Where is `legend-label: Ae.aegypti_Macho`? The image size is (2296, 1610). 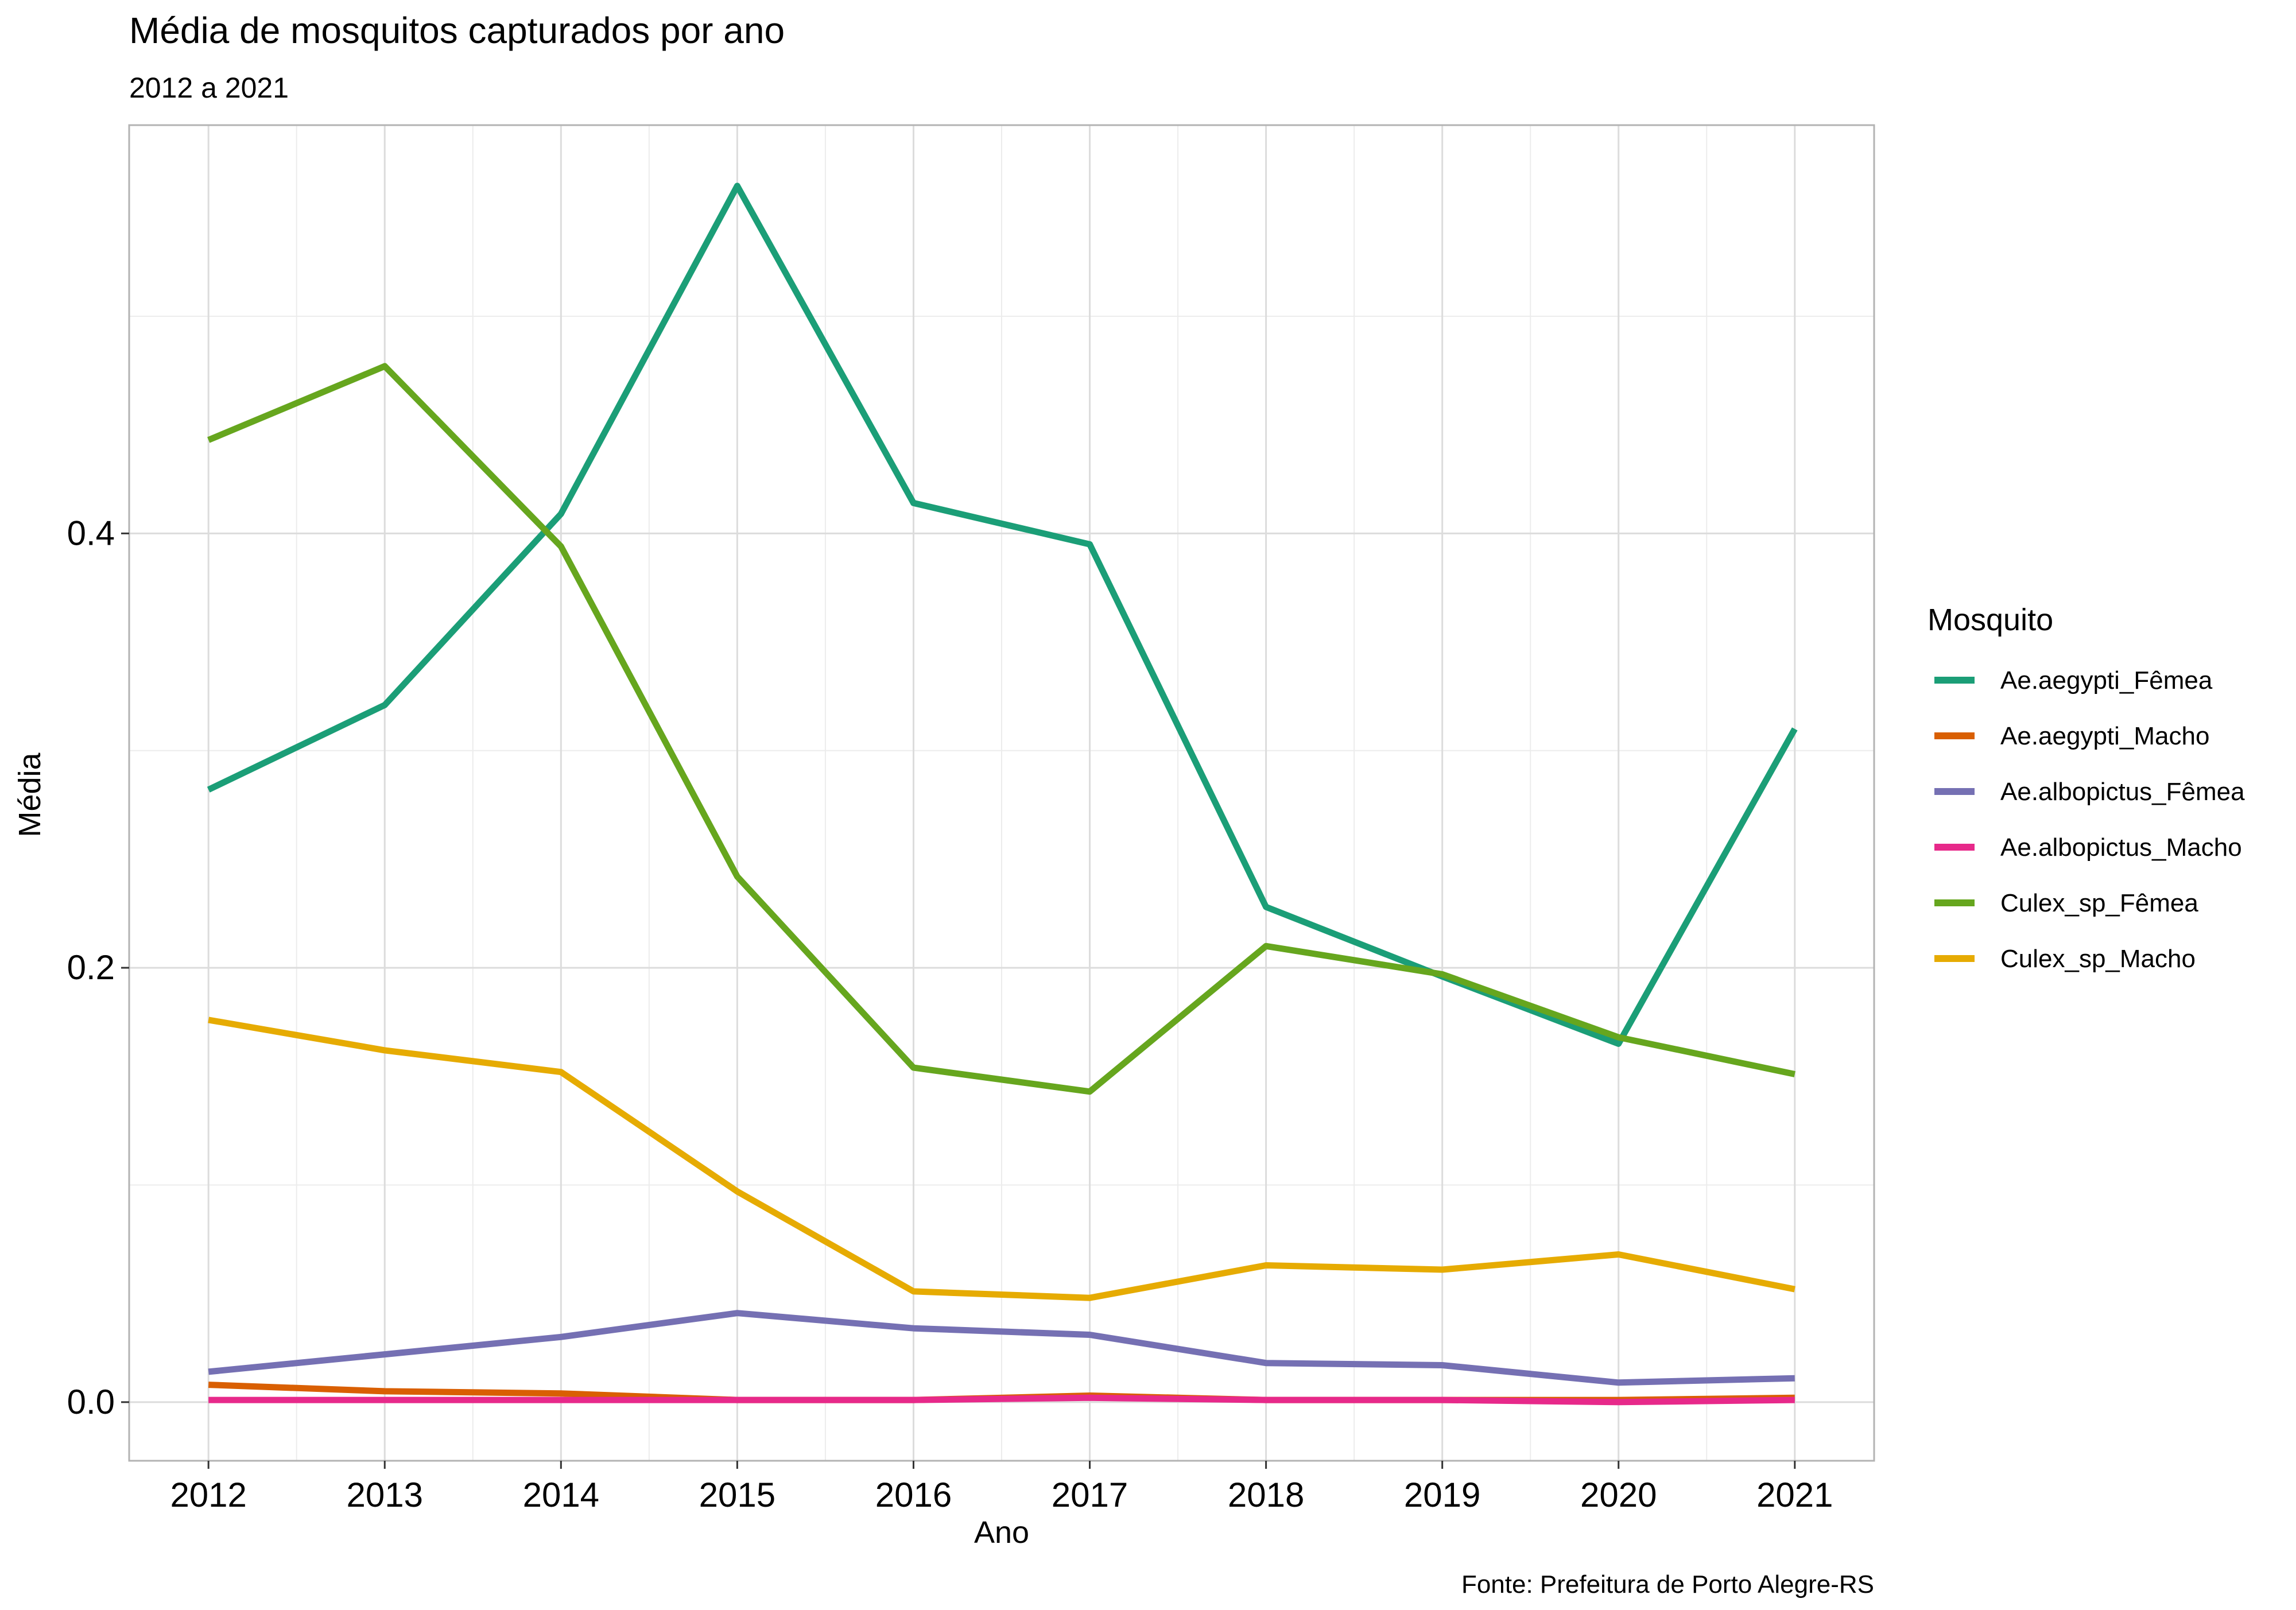 legend-label: Ae.aegypti_Macho is located at coordinates (2104, 736).